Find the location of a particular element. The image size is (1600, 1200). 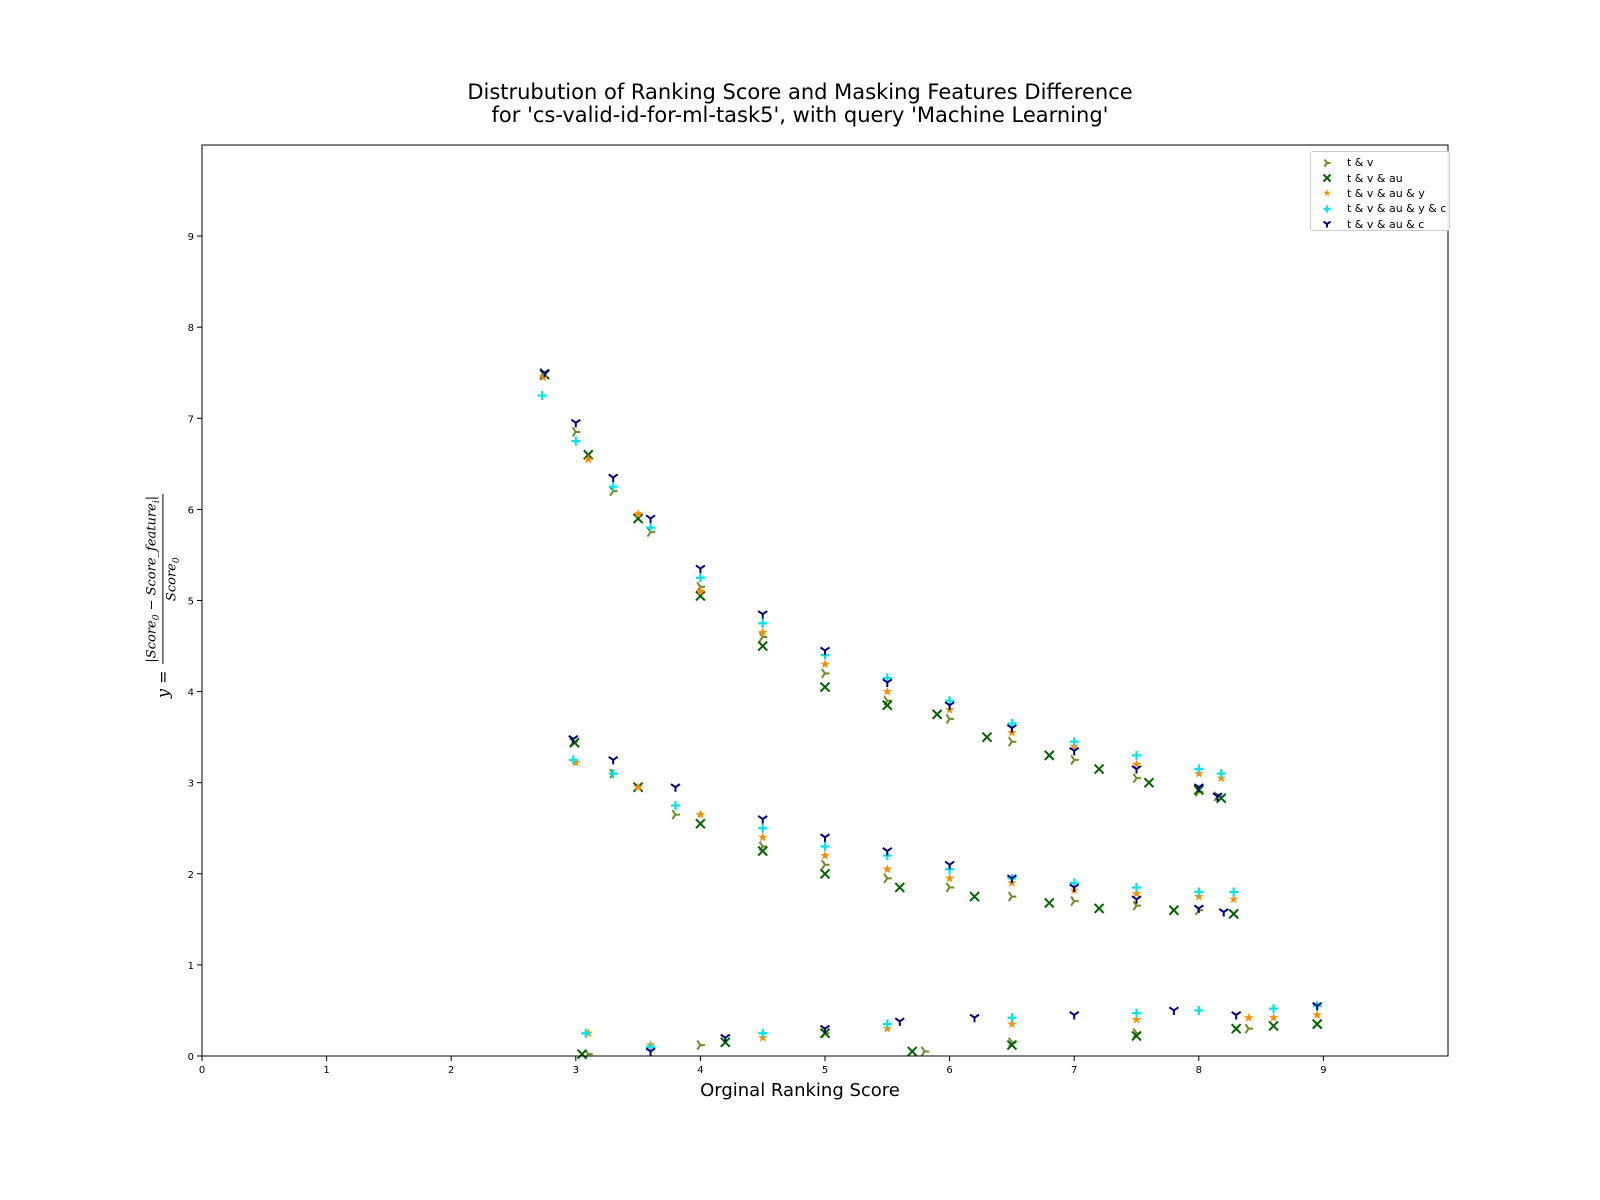

y-tick-label: 4 is located at coordinates (191, 693).